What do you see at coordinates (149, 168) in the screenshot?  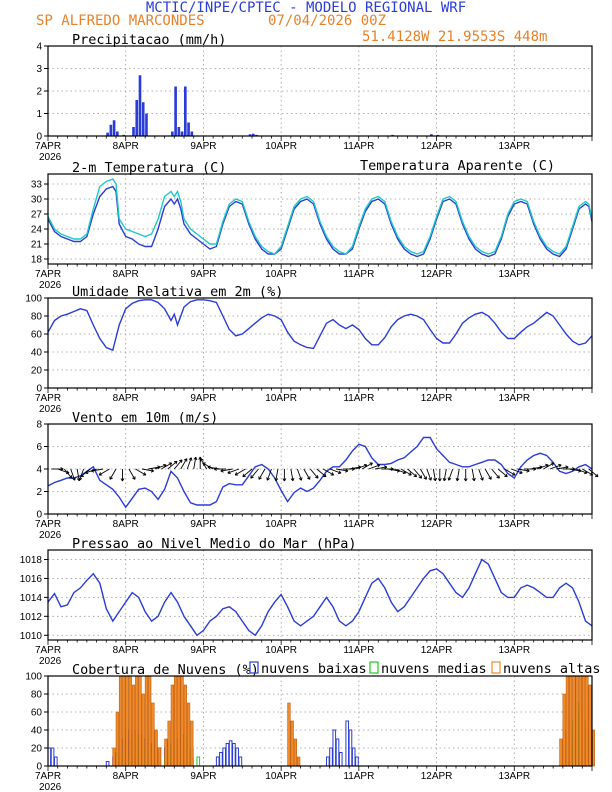 I see `panel-title: 2-m Temperatura (C)` at bounding box center [149, 168].